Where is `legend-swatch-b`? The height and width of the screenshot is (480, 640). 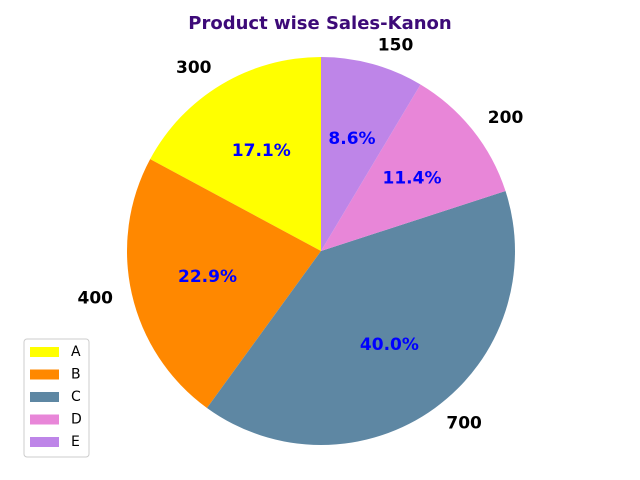
legend-swatch-b is located at coordinates (44, 374).